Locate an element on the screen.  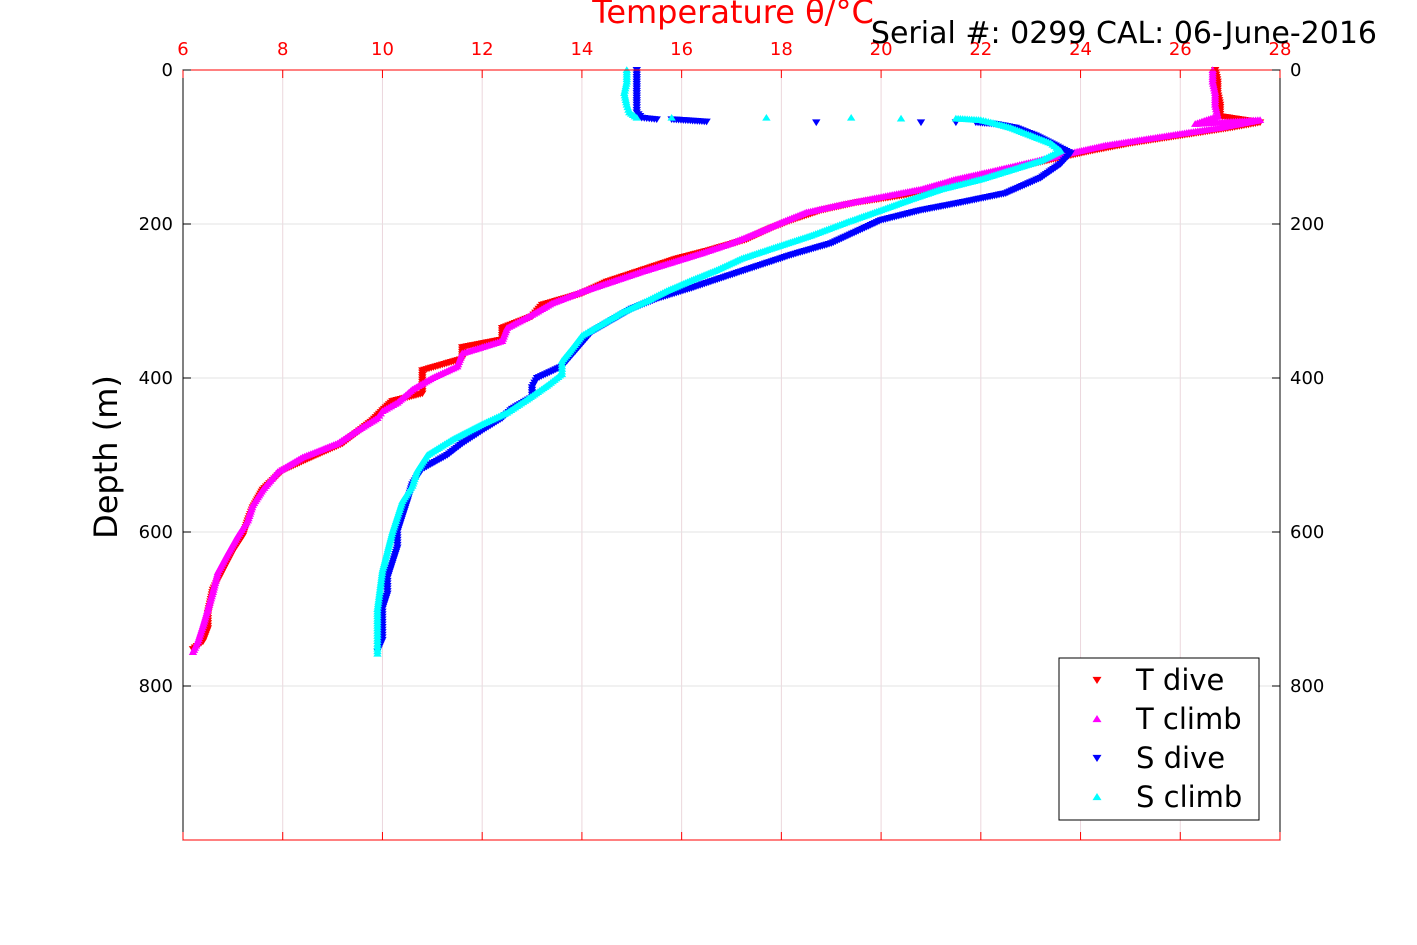
x-tick-label: 12 is located at coordinates (482, 49).